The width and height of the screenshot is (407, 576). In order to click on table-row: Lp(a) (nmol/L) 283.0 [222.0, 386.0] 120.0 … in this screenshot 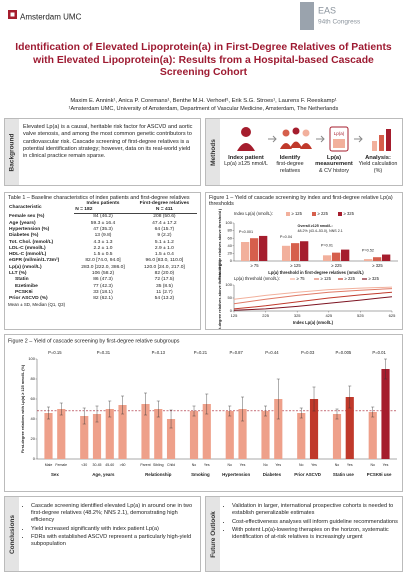, I will do `click(102, 267)`.